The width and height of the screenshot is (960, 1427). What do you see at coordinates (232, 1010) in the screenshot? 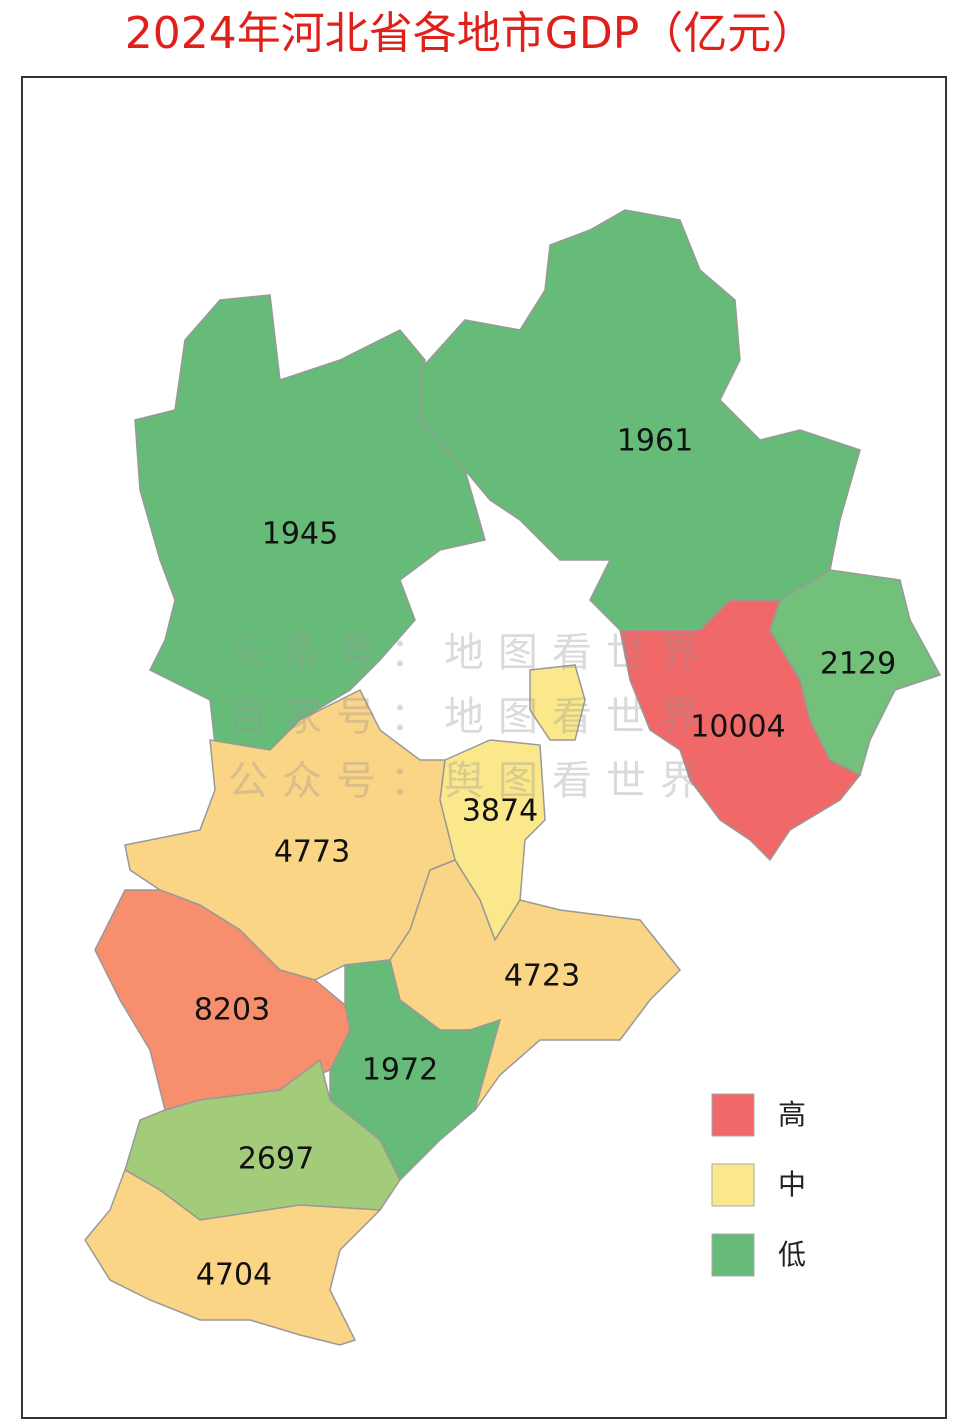
I see `region-value: 8203` at bounding box center [232, 1010].